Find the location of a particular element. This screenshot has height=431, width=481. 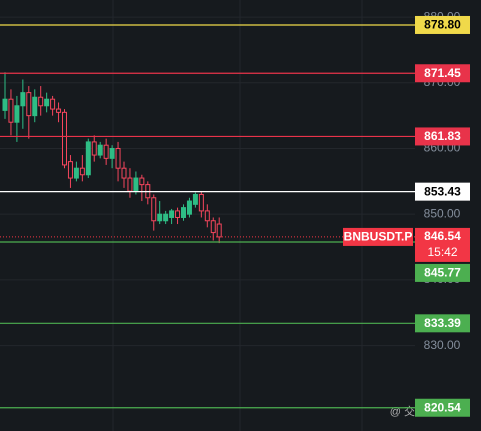

level-label: 853.43 is located at coordinates (442, 191).